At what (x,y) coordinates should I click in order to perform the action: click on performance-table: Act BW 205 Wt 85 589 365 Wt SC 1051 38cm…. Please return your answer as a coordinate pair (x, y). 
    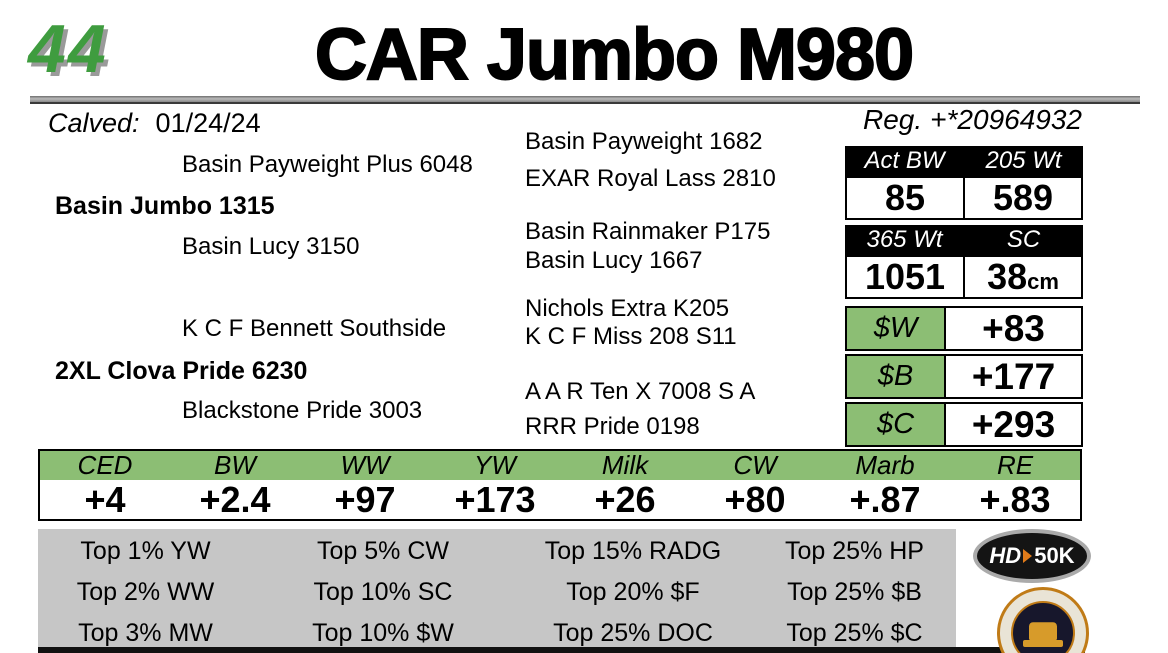
    Looking at the image, I should click on (964, 298).